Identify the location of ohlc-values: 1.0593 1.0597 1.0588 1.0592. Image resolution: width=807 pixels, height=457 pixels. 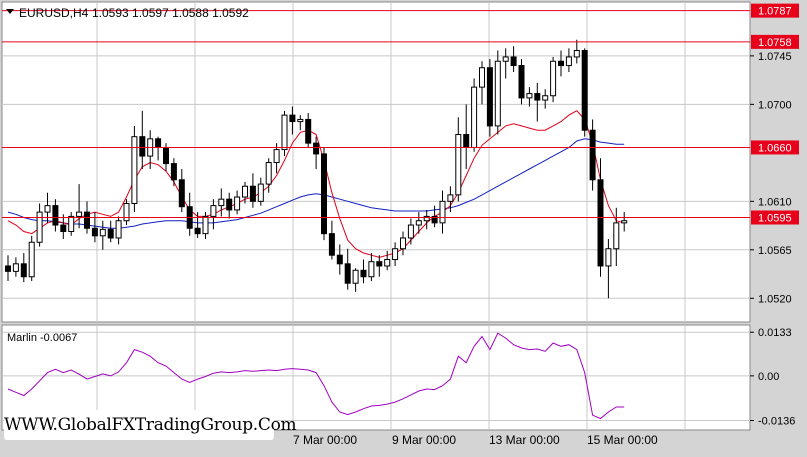
(170, 13).